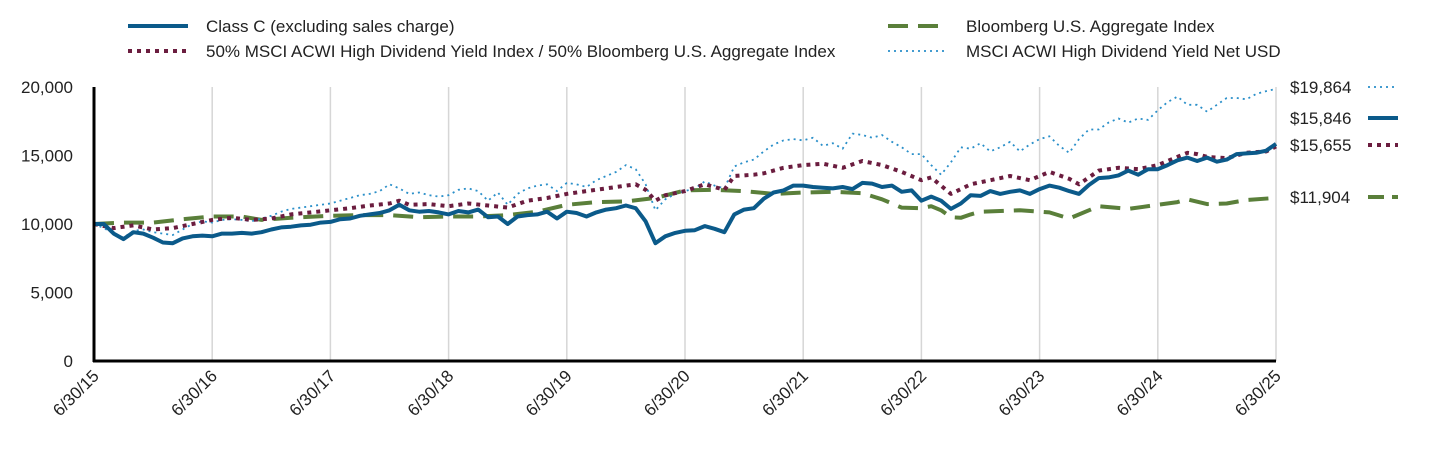 Image resolution: width=1440 pixels, height=468 pixels. Describe the element at coordinates (194, 393) in the screenshot. I see `x-tick-label: 6/30/16` at that location.